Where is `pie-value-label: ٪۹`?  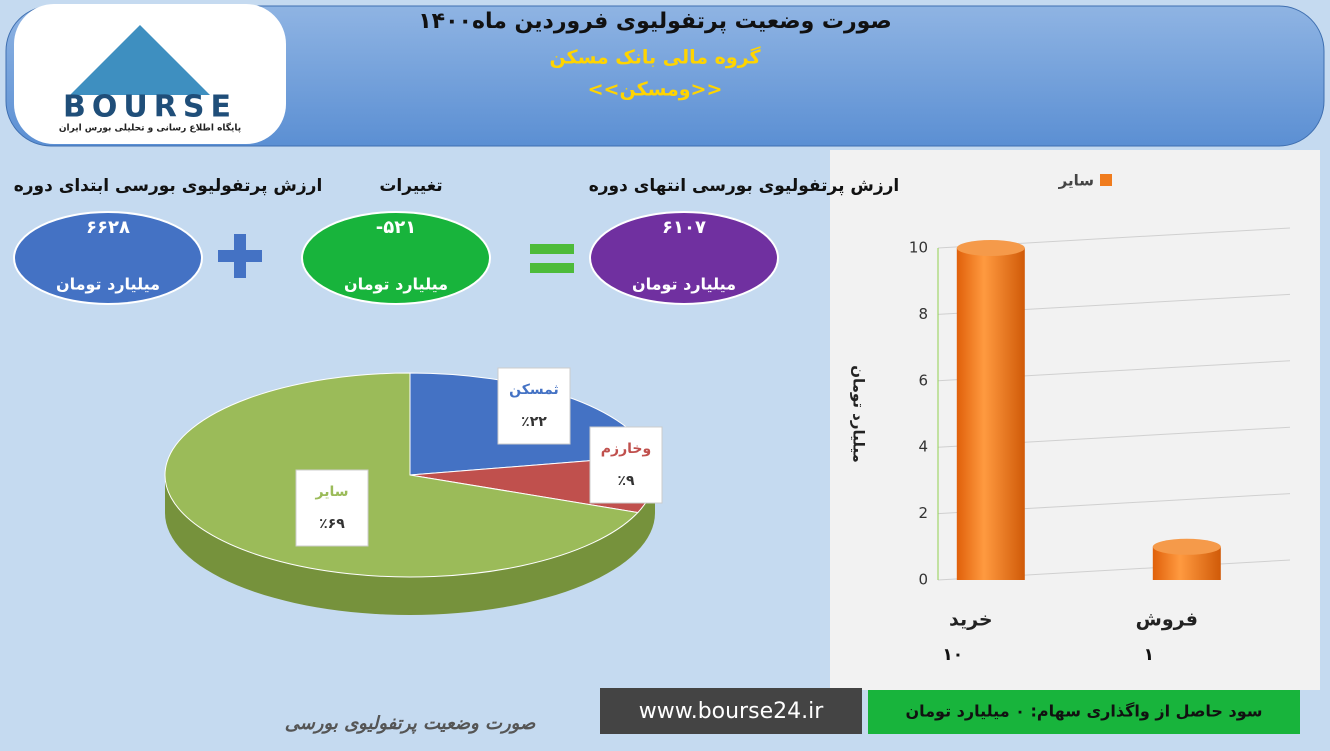 pie-value-label: ٪۹ is located at coordinates (626, 481).